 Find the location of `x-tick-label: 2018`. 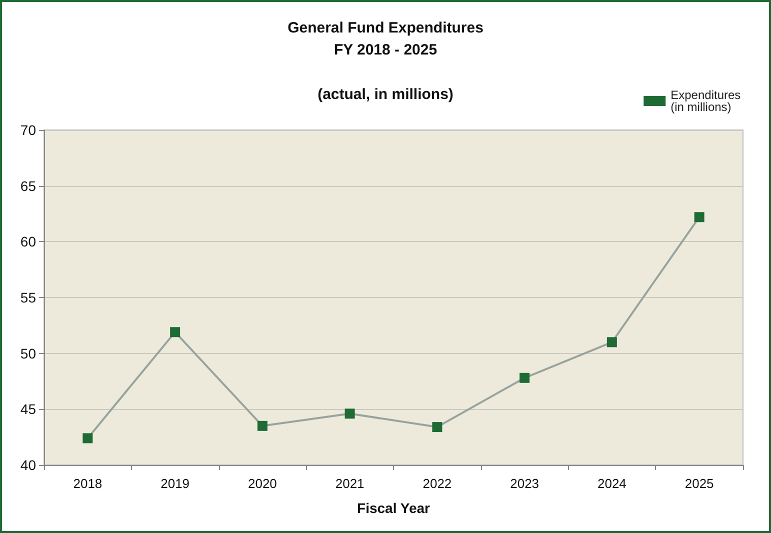

x-tick-label: 2018 is located at coordinates (87, 483).